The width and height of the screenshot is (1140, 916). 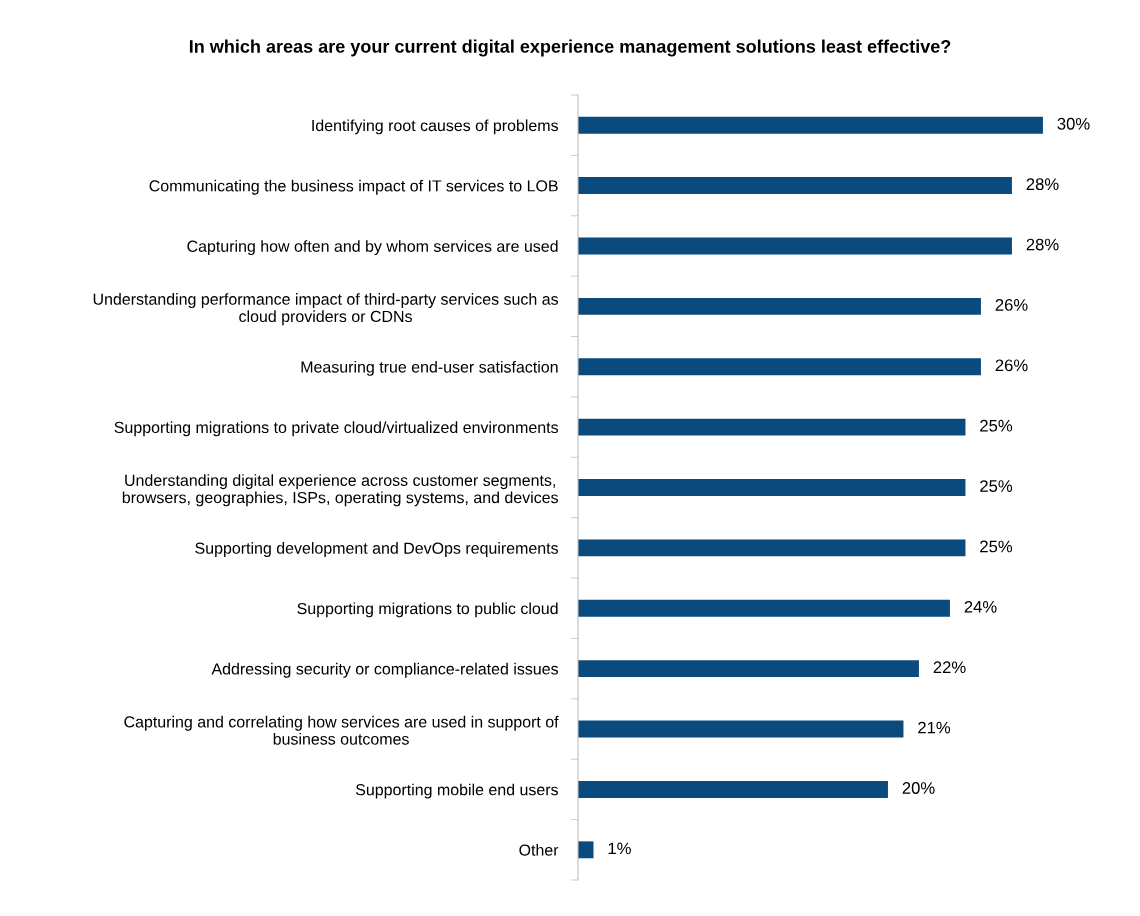 What do you see at coordinates (539, 850) in the screenshot?
I see `y-tick-label: Other` at bounding box center [539, 850].